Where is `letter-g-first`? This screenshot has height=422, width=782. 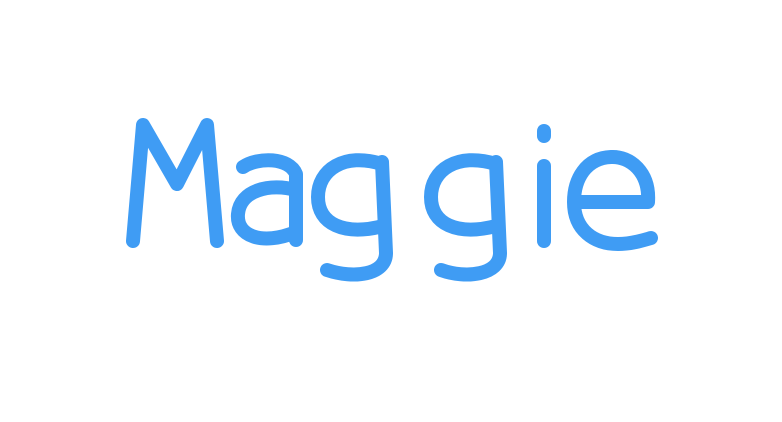
letter-g-first is located at coordinates (352, 217).